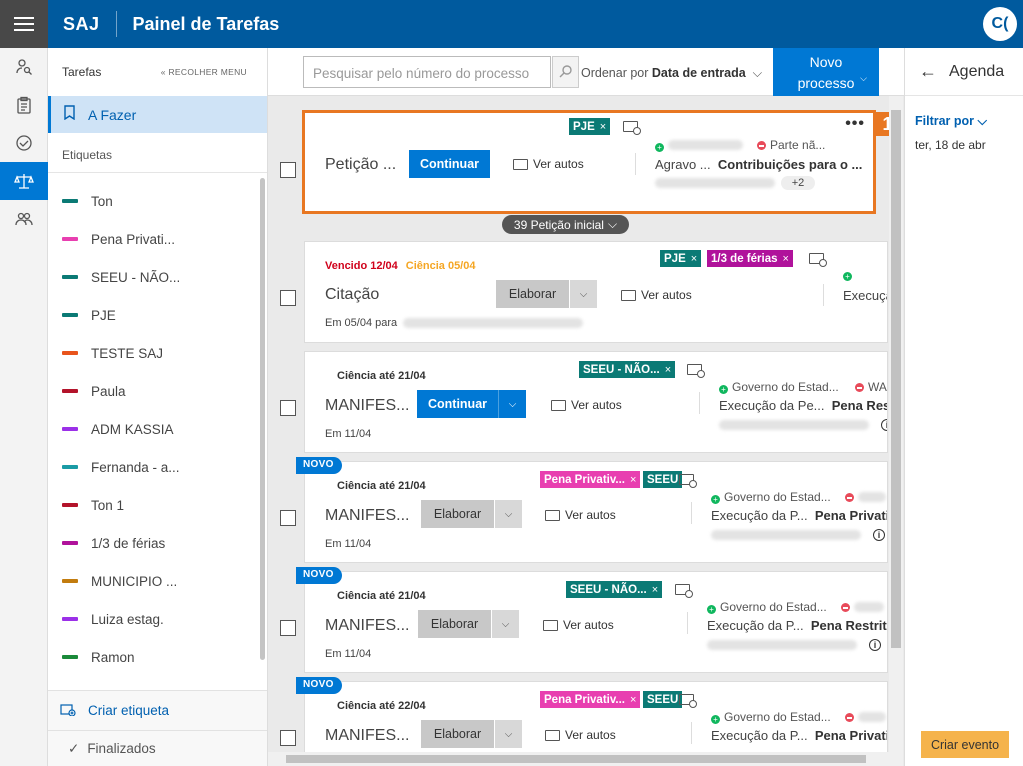 Image resolution: width=1023 pixels, height=766 pixels. I want to click on group-label: 39 Petição inicial, so click(558, 224).